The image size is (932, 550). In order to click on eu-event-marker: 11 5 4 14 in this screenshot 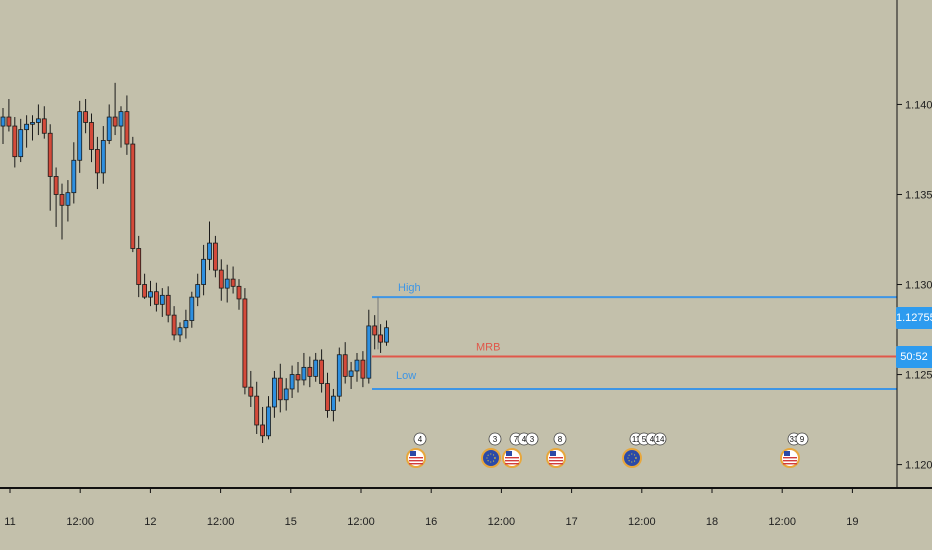, I will do `click(644, 450)`.